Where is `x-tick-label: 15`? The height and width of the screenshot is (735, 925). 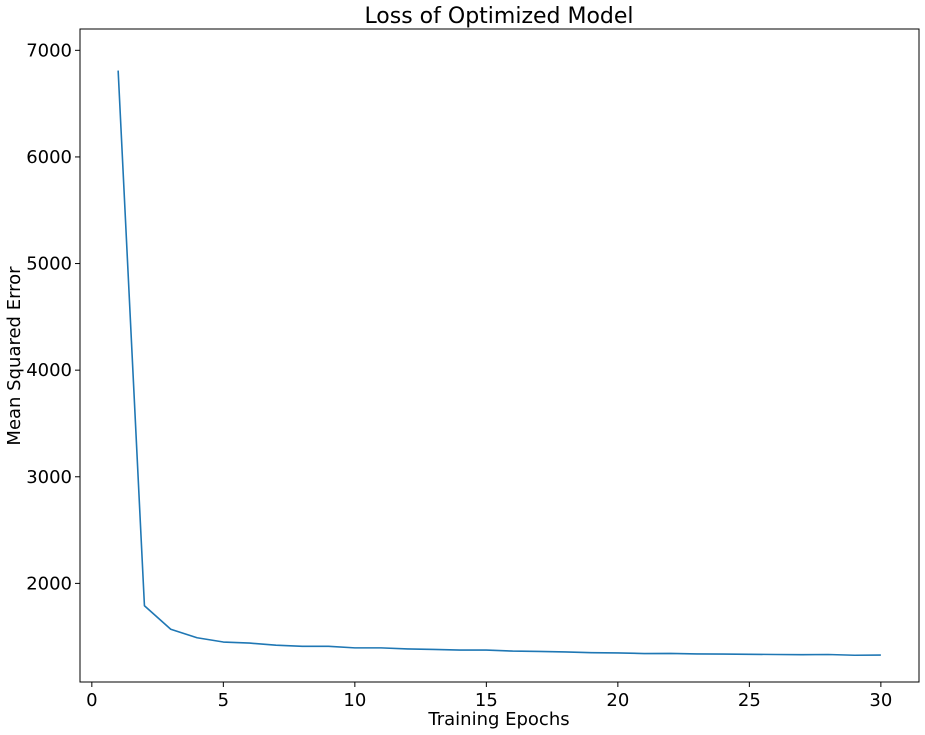
x-tick-label: 15 is located at coordinates (486, 700).